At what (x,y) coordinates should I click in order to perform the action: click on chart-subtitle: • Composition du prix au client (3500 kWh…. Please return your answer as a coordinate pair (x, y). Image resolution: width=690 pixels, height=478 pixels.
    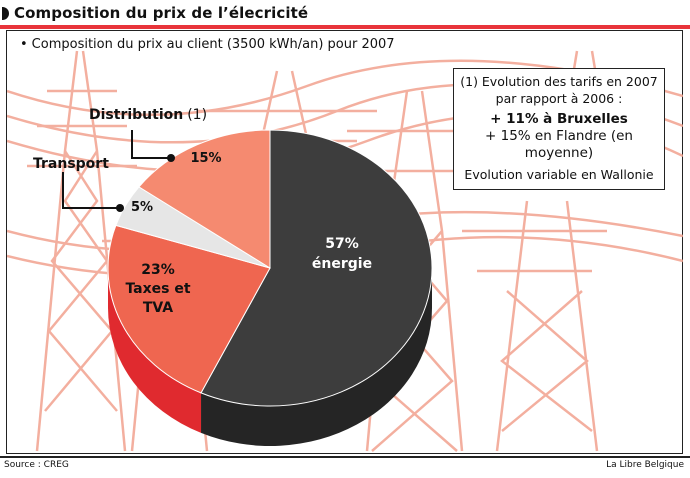
    Looking at the image, I should click on (207, 44).